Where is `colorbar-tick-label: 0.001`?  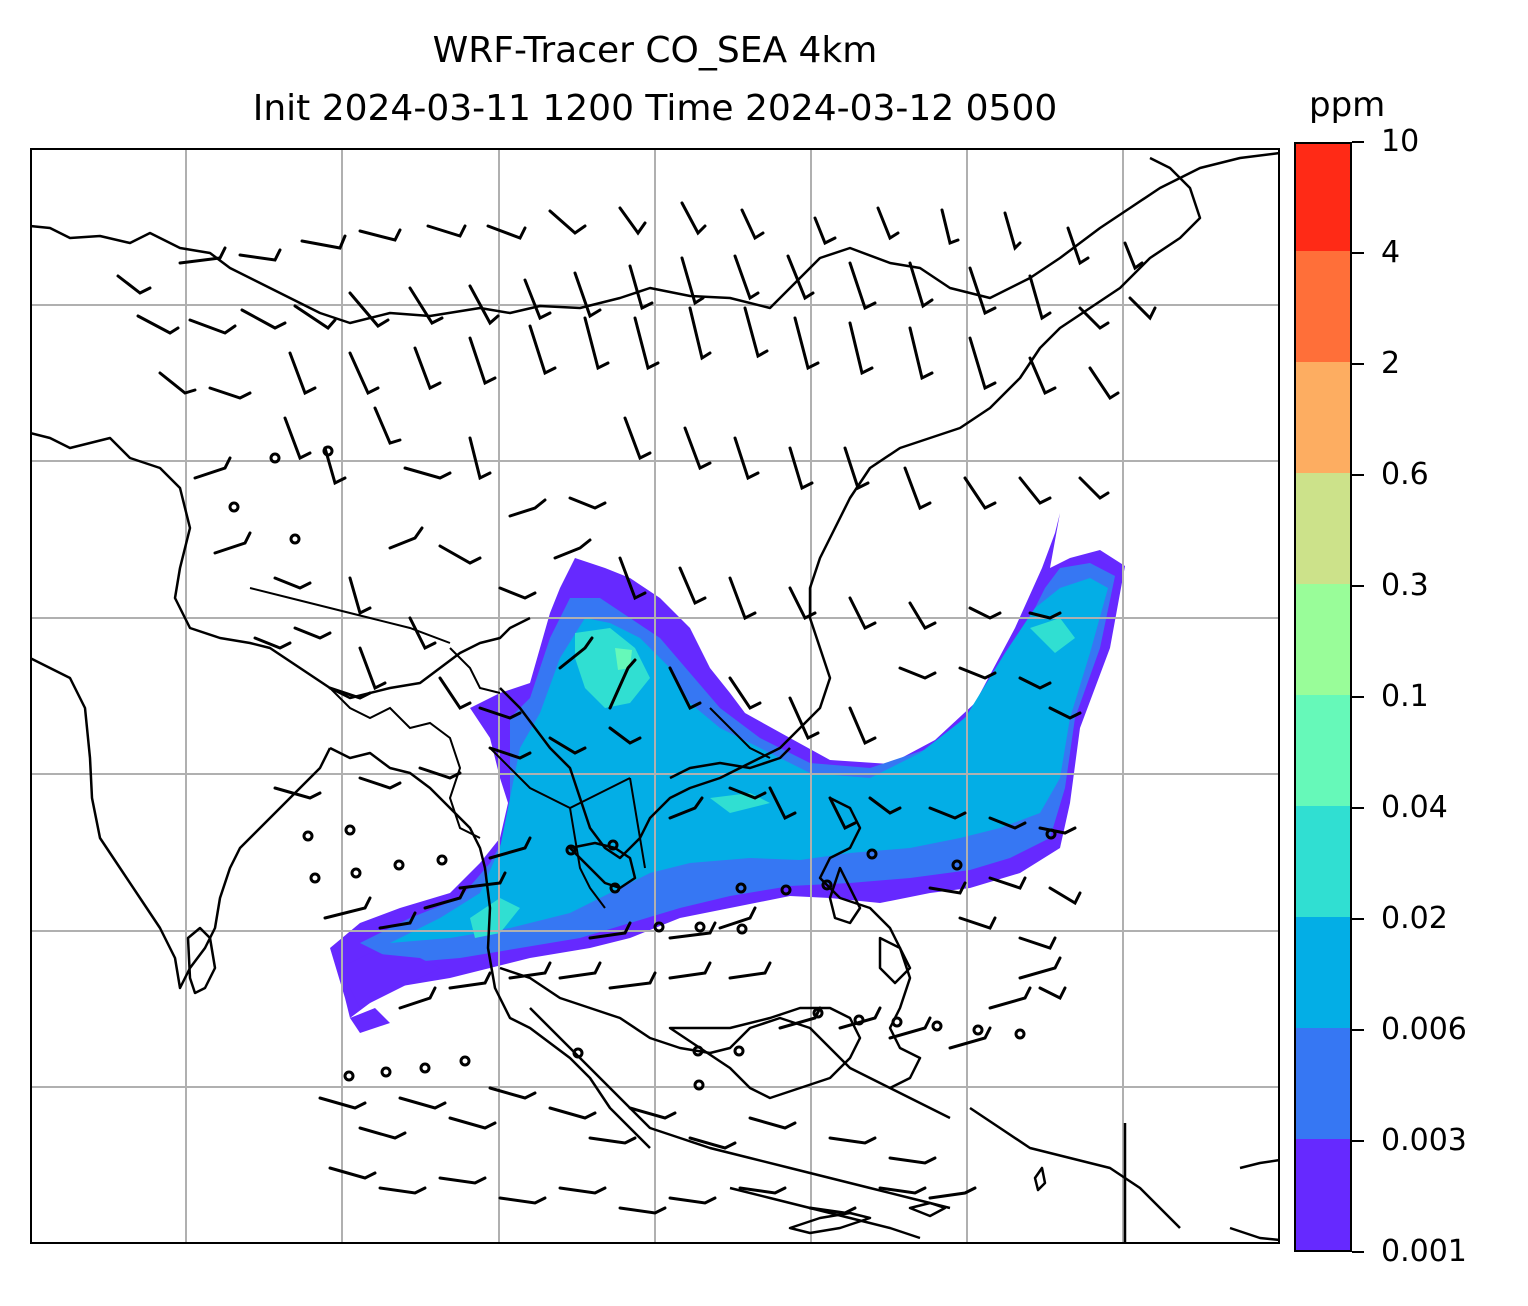 colorbar-tick-label: 0.001 is located at coordinates (1424, 1251).